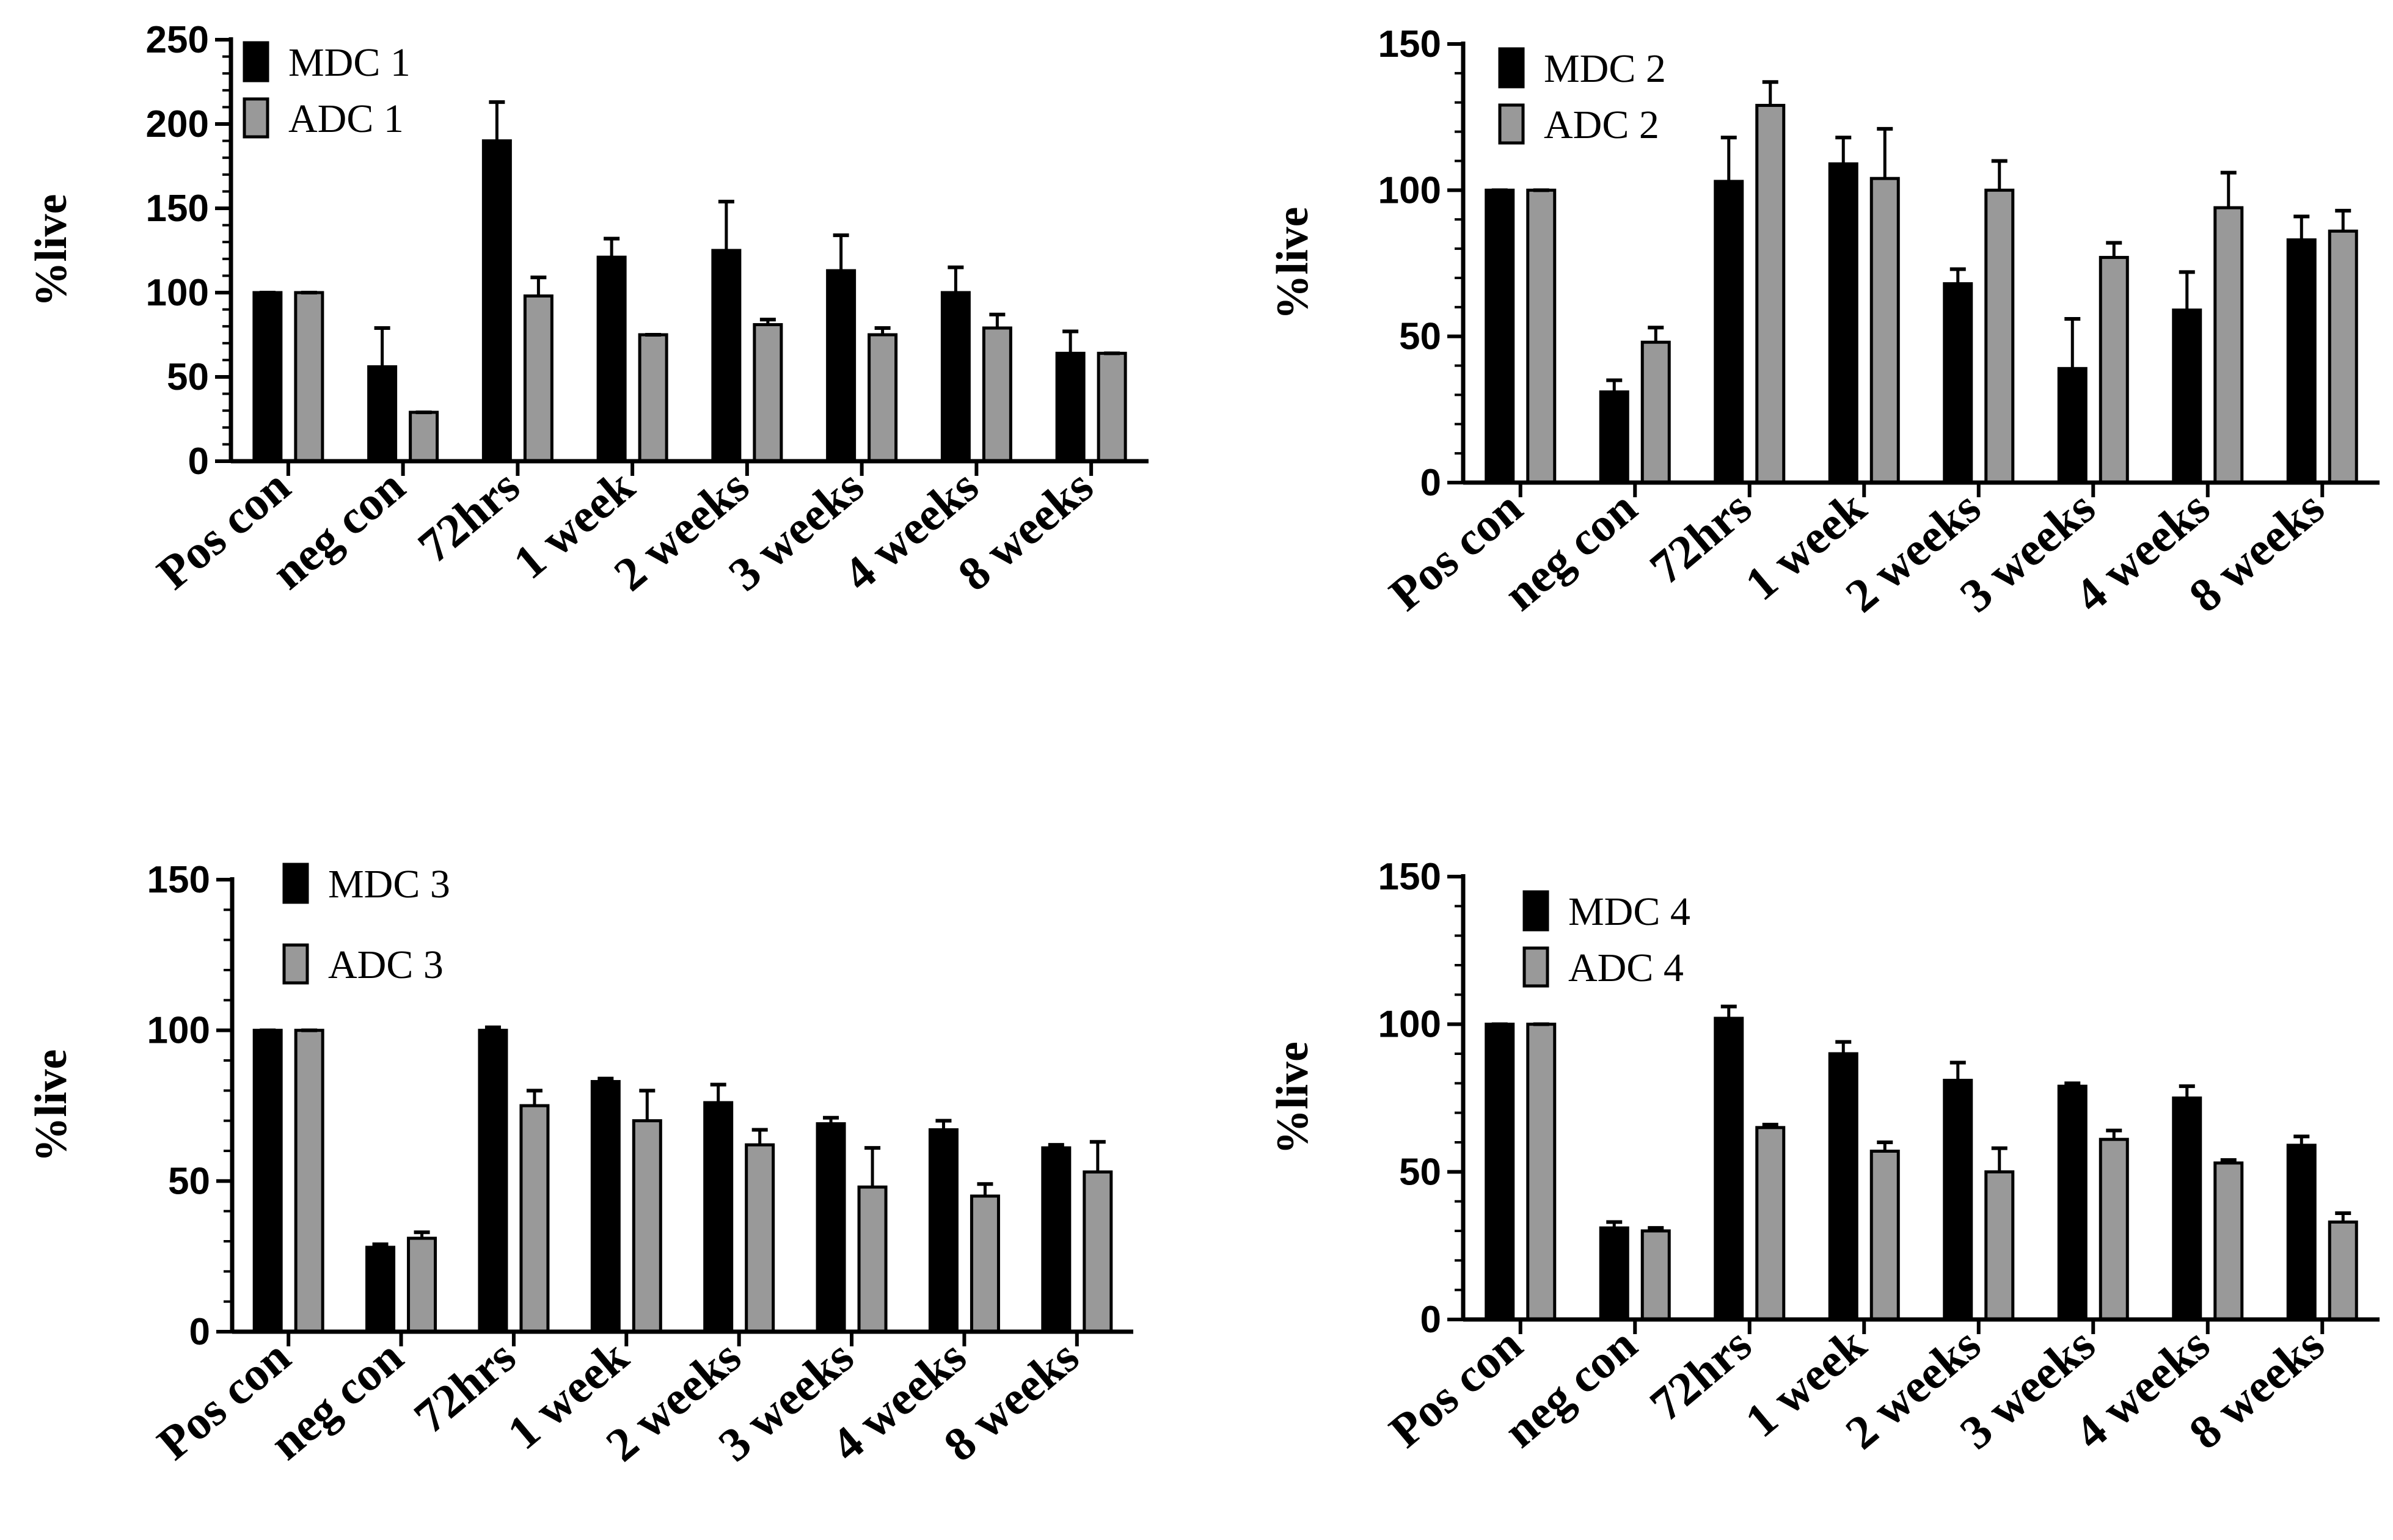  Describe the element at coordinates (1511, 124) in the screenshot. I see `legend-swatch-adc2` at that location.